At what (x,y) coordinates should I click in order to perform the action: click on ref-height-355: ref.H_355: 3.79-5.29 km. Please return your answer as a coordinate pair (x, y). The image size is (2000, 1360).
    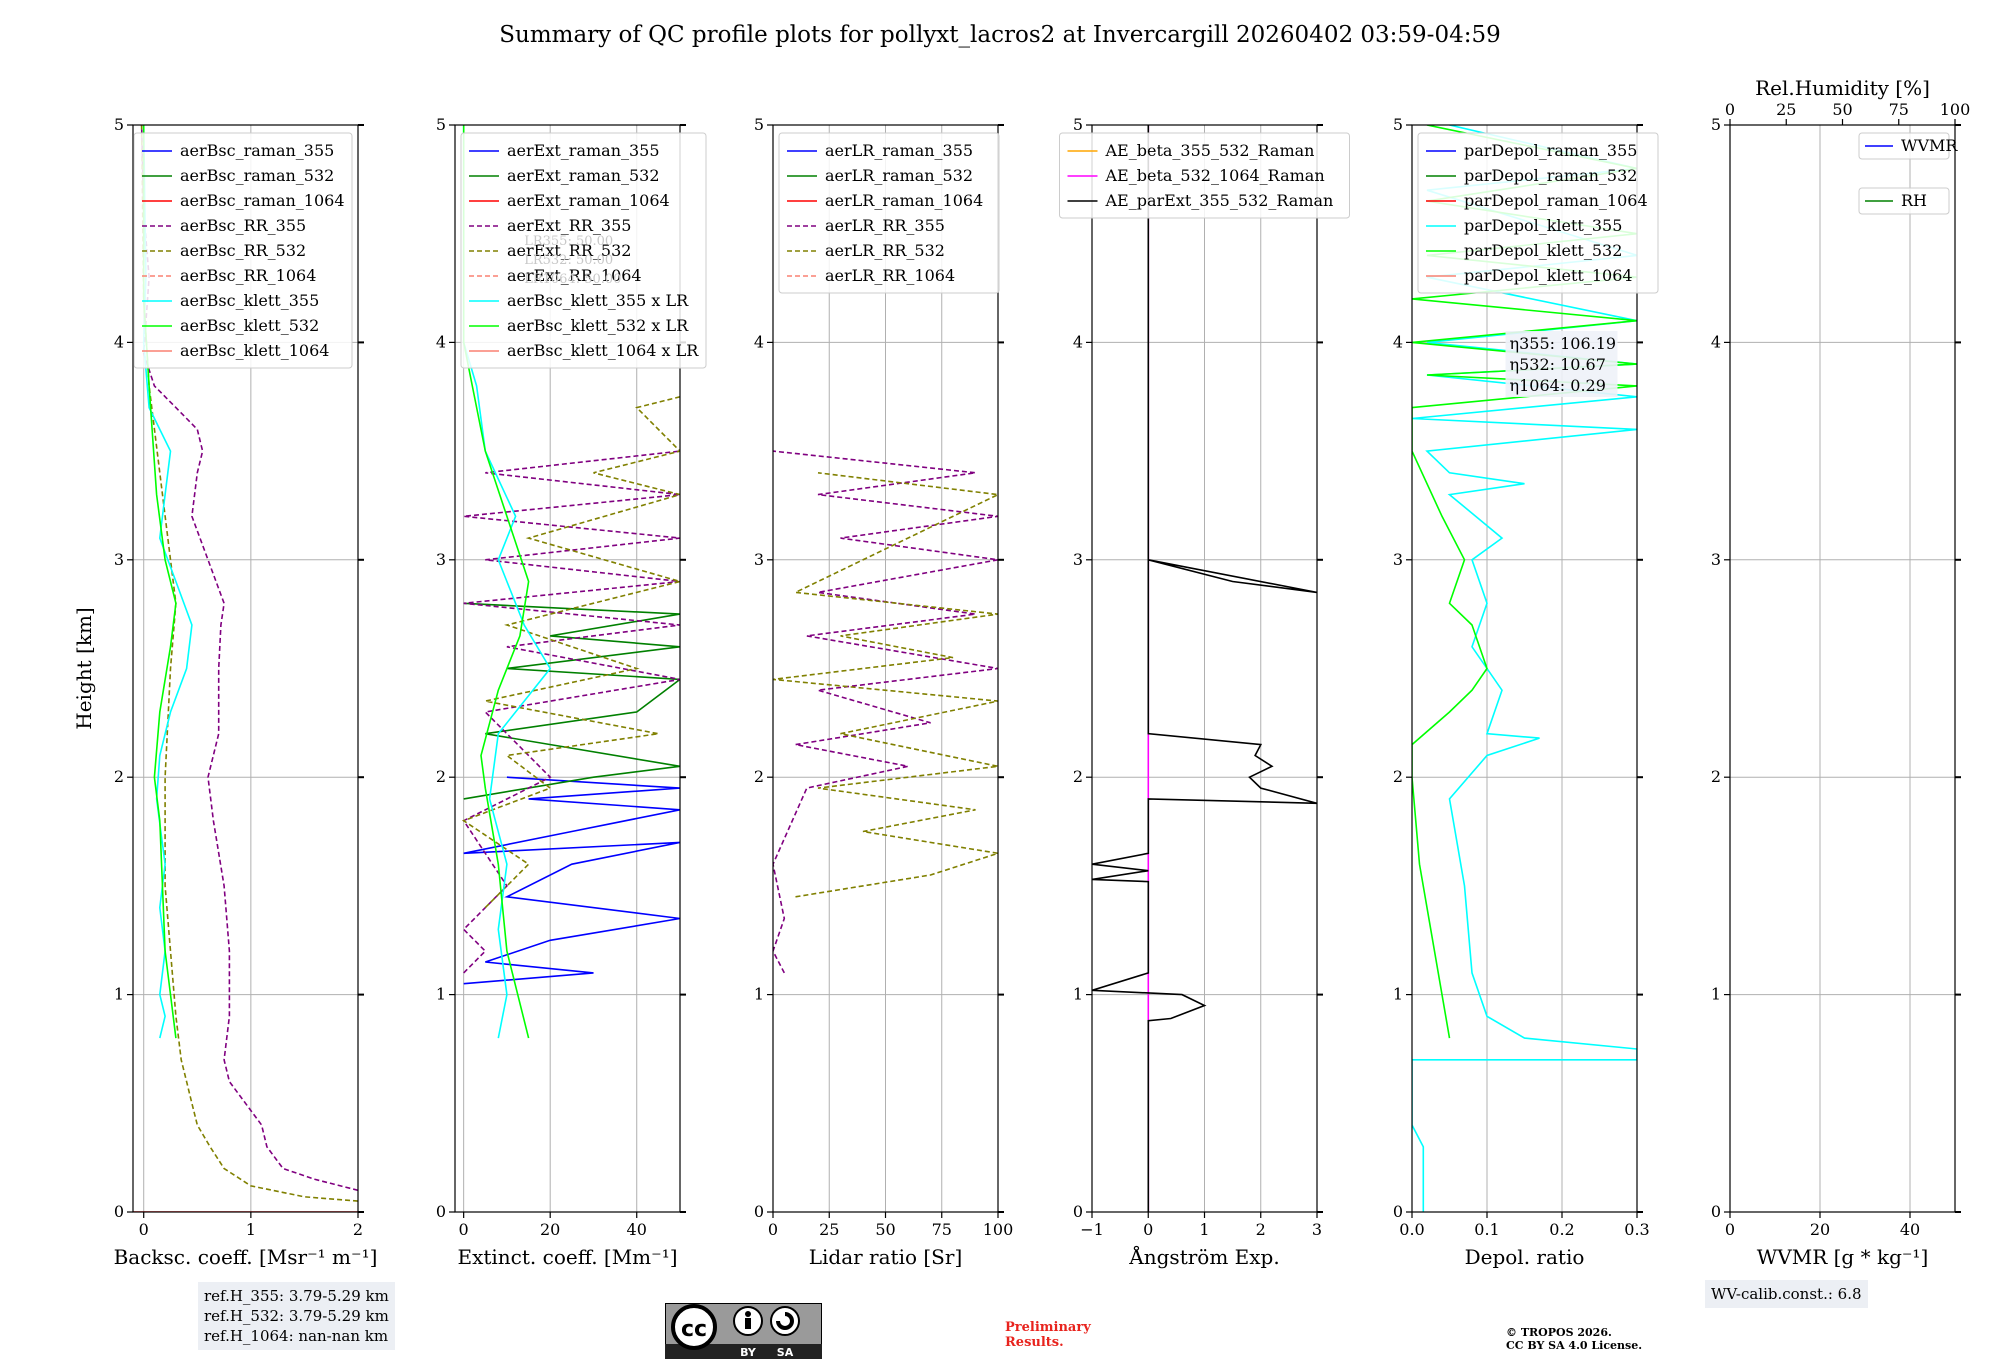
    Looking at the image, I should click on (296, 1296).